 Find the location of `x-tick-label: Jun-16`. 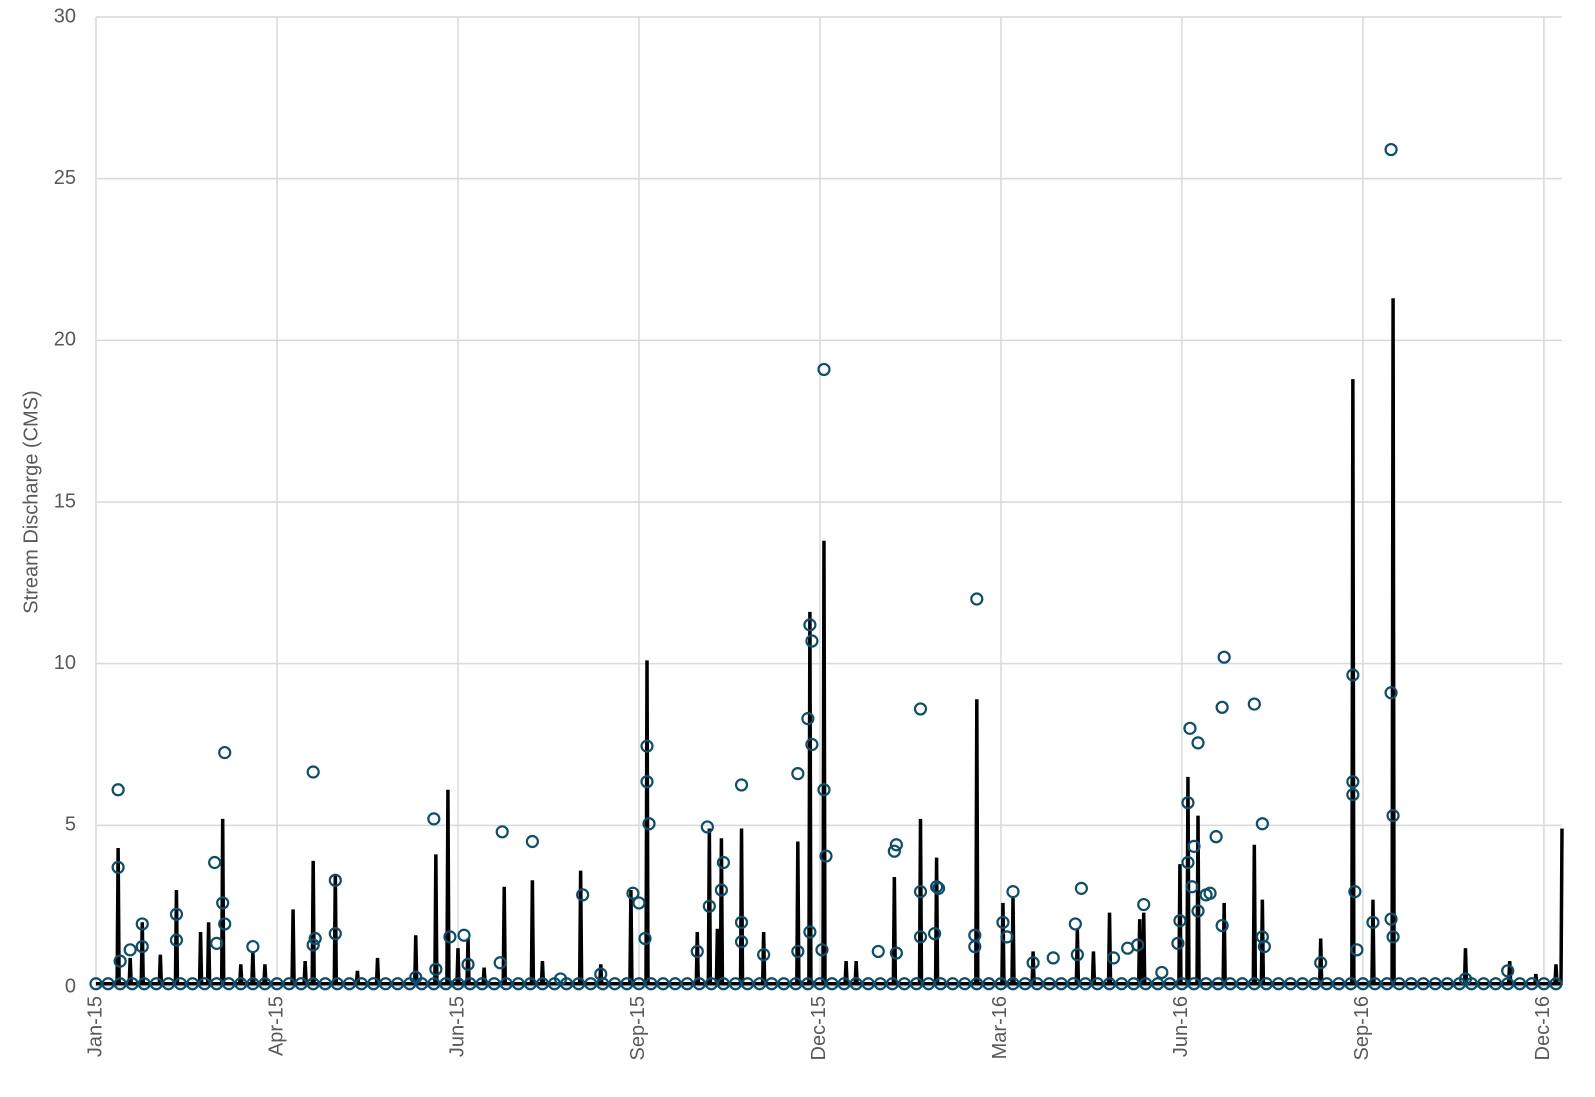

x-tick-label: Jun-16 is located at coordinates (1181, 1026).